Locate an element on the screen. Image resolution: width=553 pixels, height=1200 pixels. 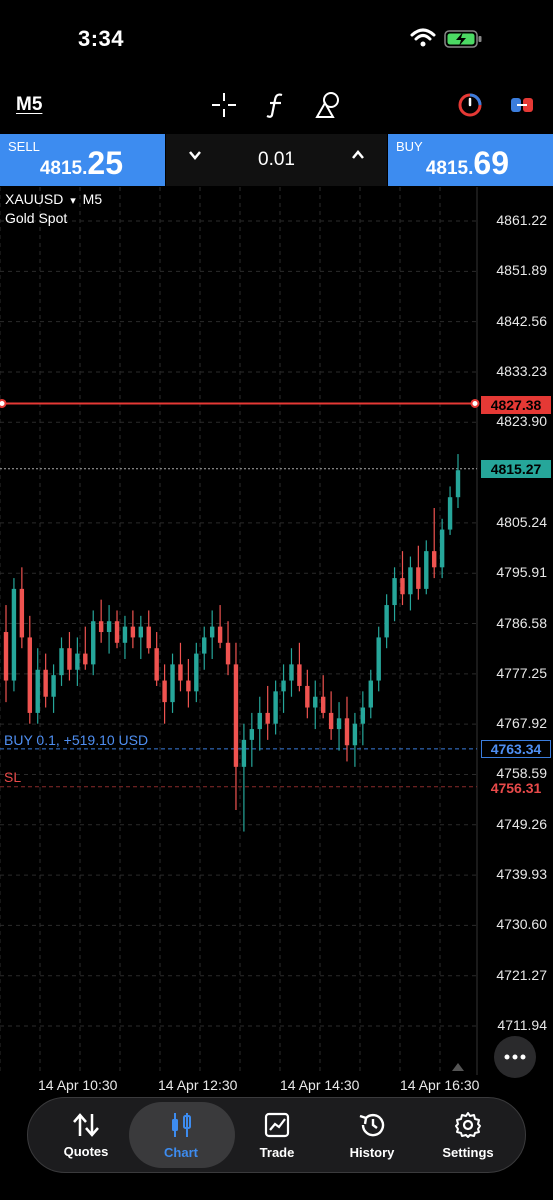
buy-price-small: 4815. is located at coordinates (449, 168).